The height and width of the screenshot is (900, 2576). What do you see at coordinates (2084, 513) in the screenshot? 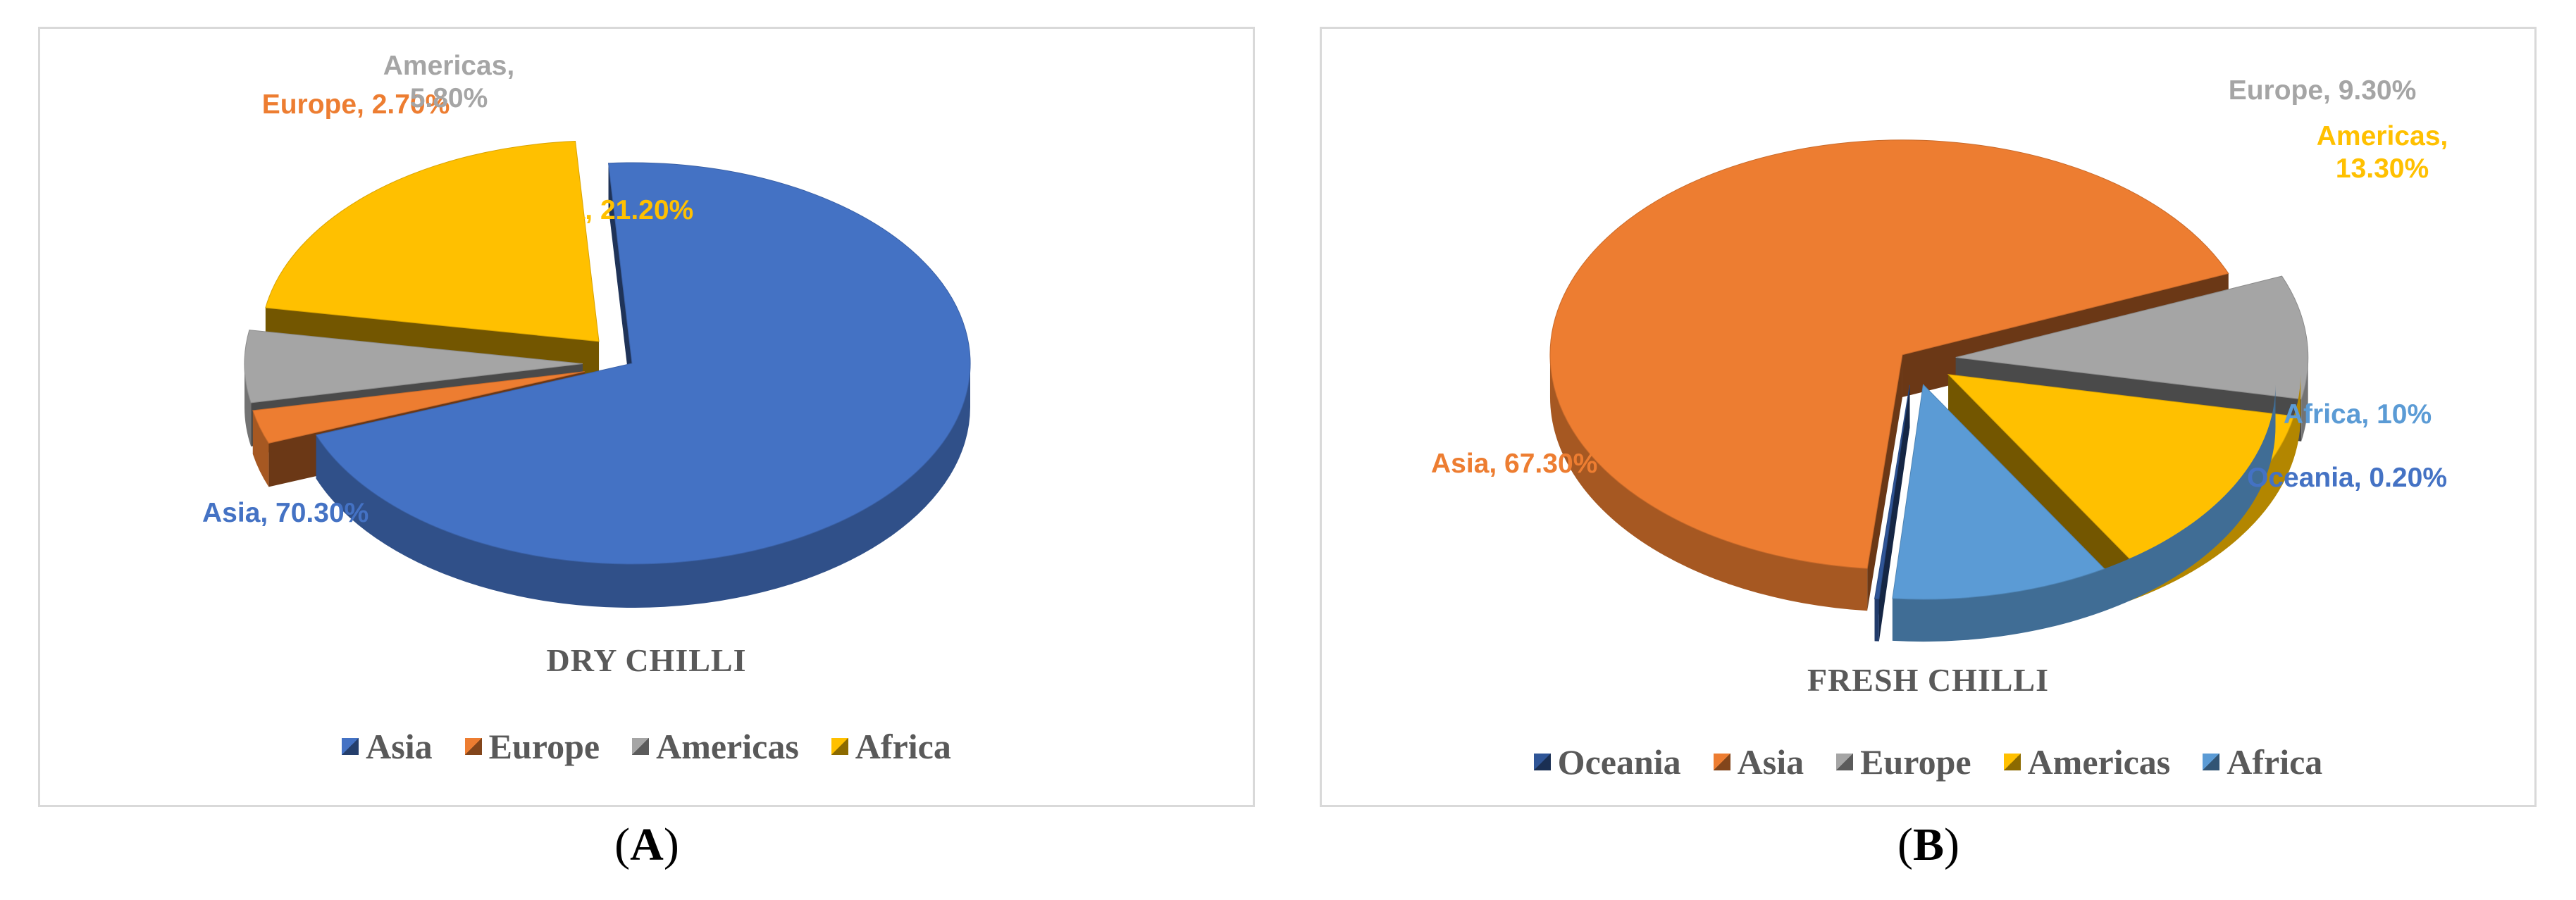
I see `pie-slice-africa` at bounding box center [2084, 513].